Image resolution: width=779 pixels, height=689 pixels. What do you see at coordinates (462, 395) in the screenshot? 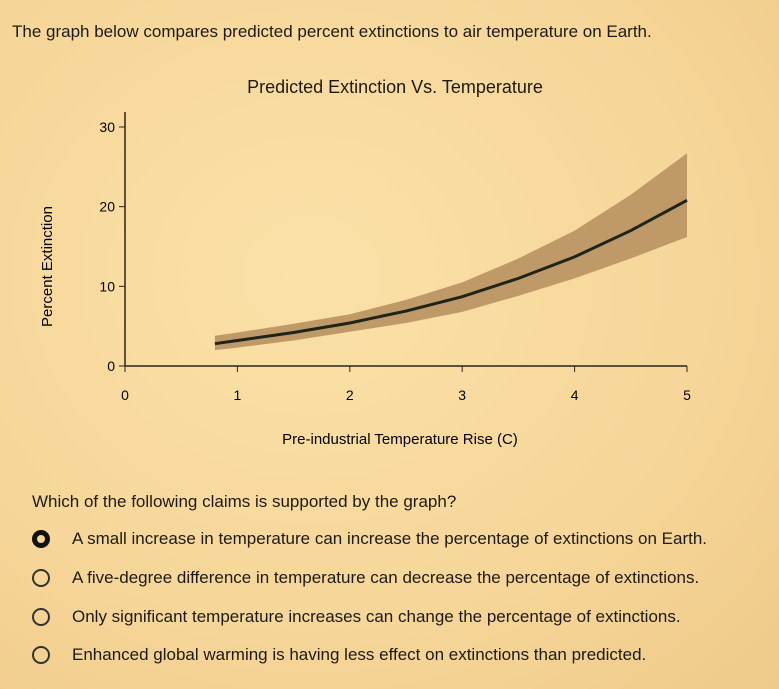
I see `x-tick-label: 3` at bounding box center [462, 395].